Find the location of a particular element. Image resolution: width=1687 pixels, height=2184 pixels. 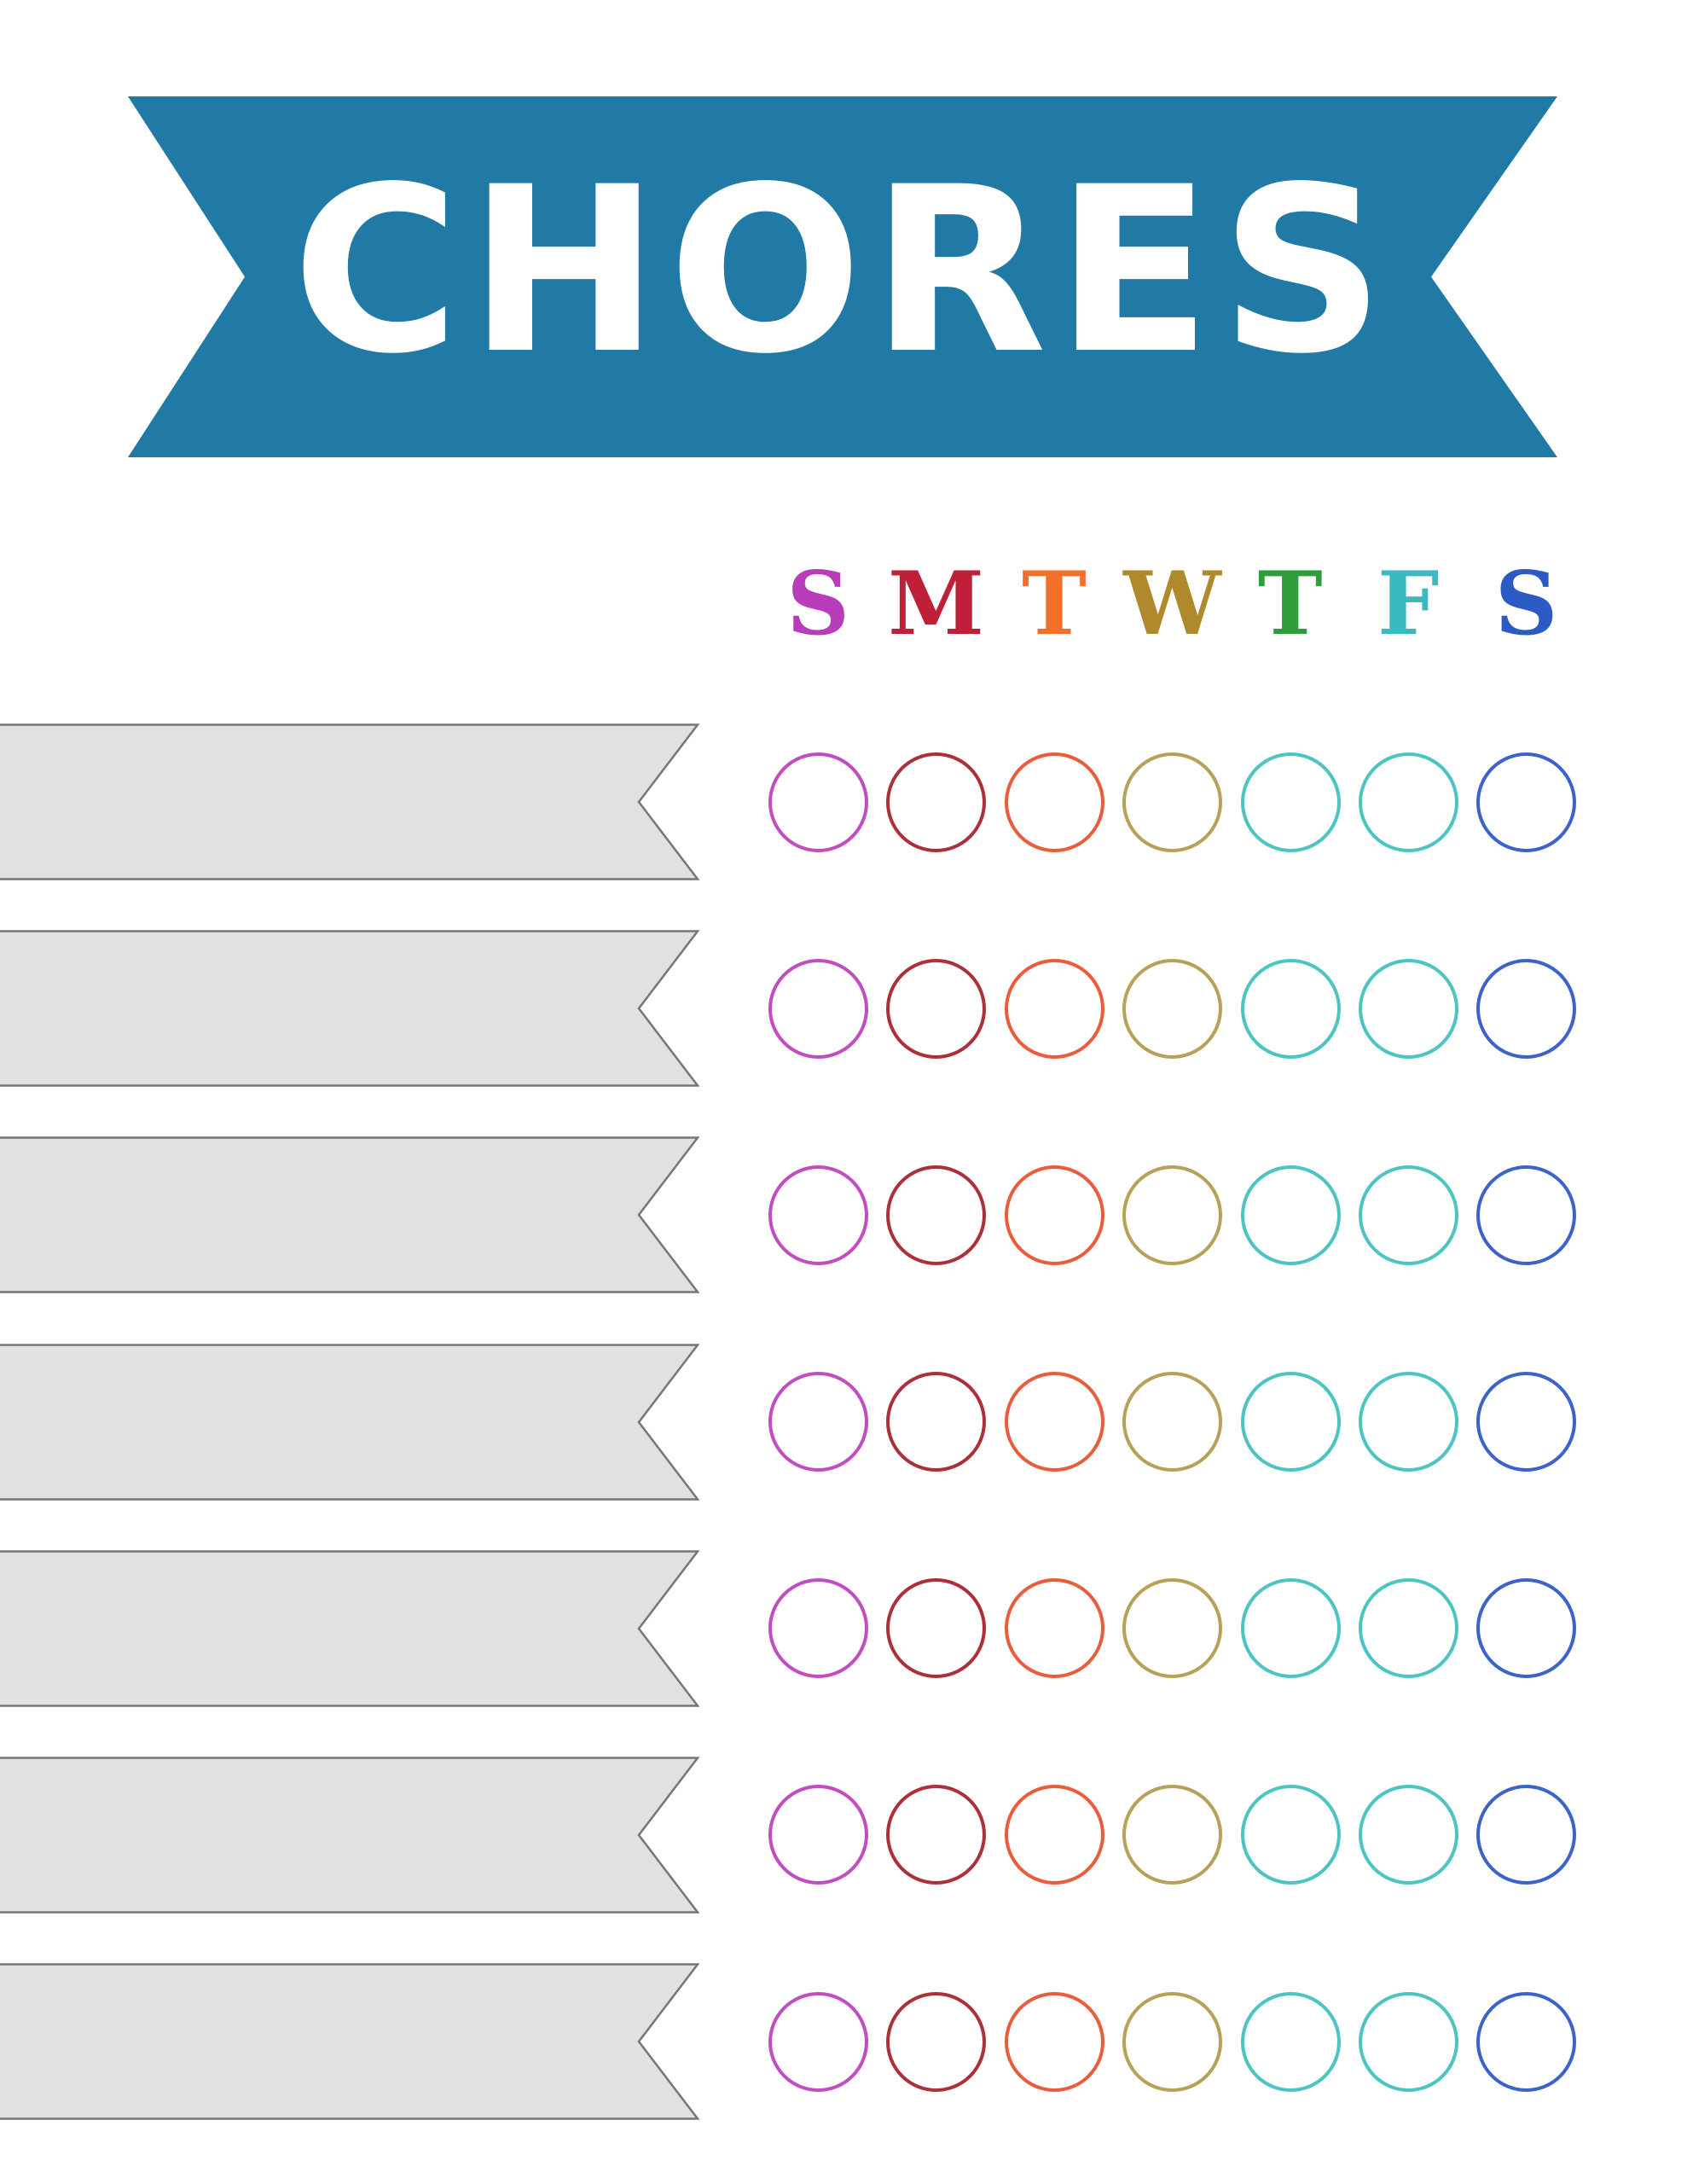

day-letter-friday: F is located at coordinates (1408, 603).